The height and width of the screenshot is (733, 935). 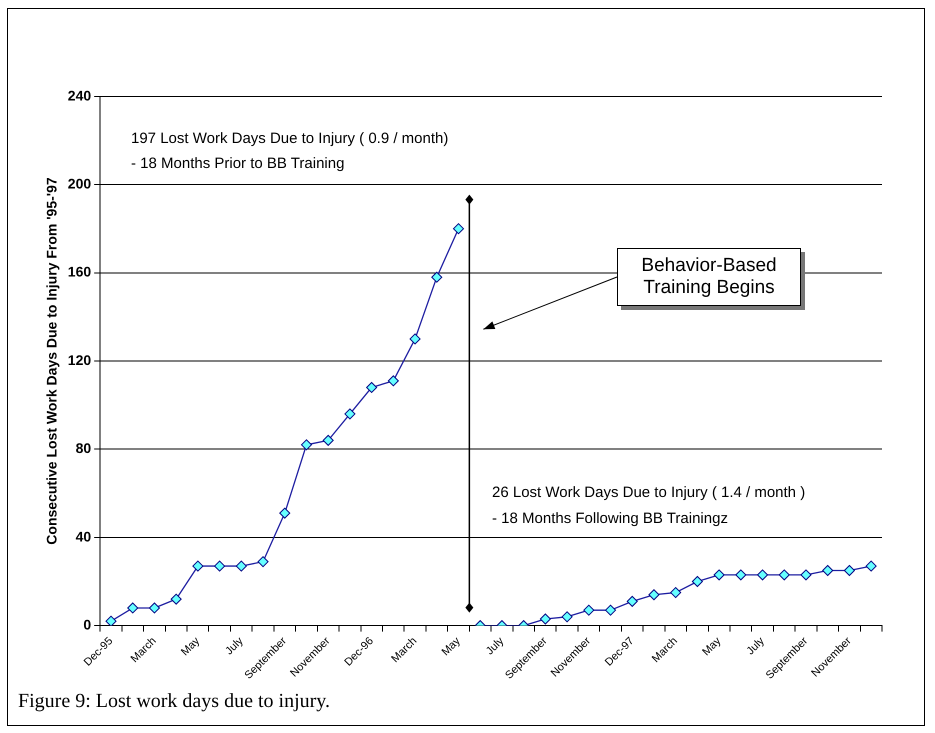 I want to click on y-tick-label: 200, so click(x=80, y=183).